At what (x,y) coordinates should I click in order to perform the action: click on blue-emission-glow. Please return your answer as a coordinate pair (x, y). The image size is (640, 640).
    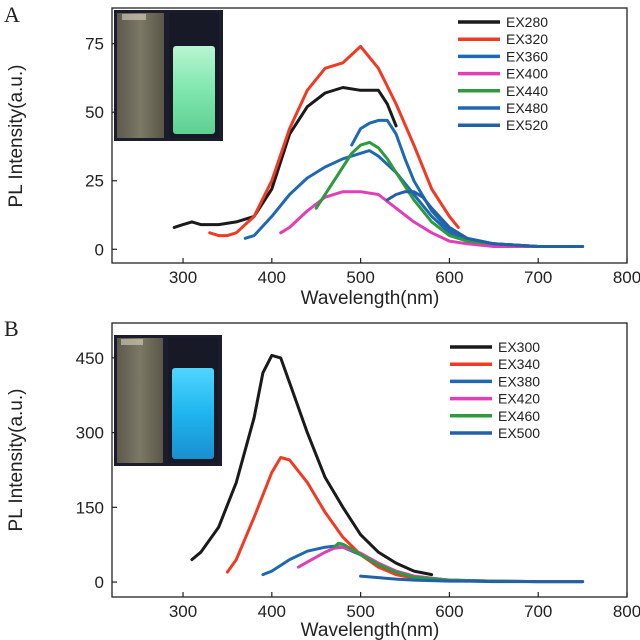
    Looking at the image, I should click on (193, 413).